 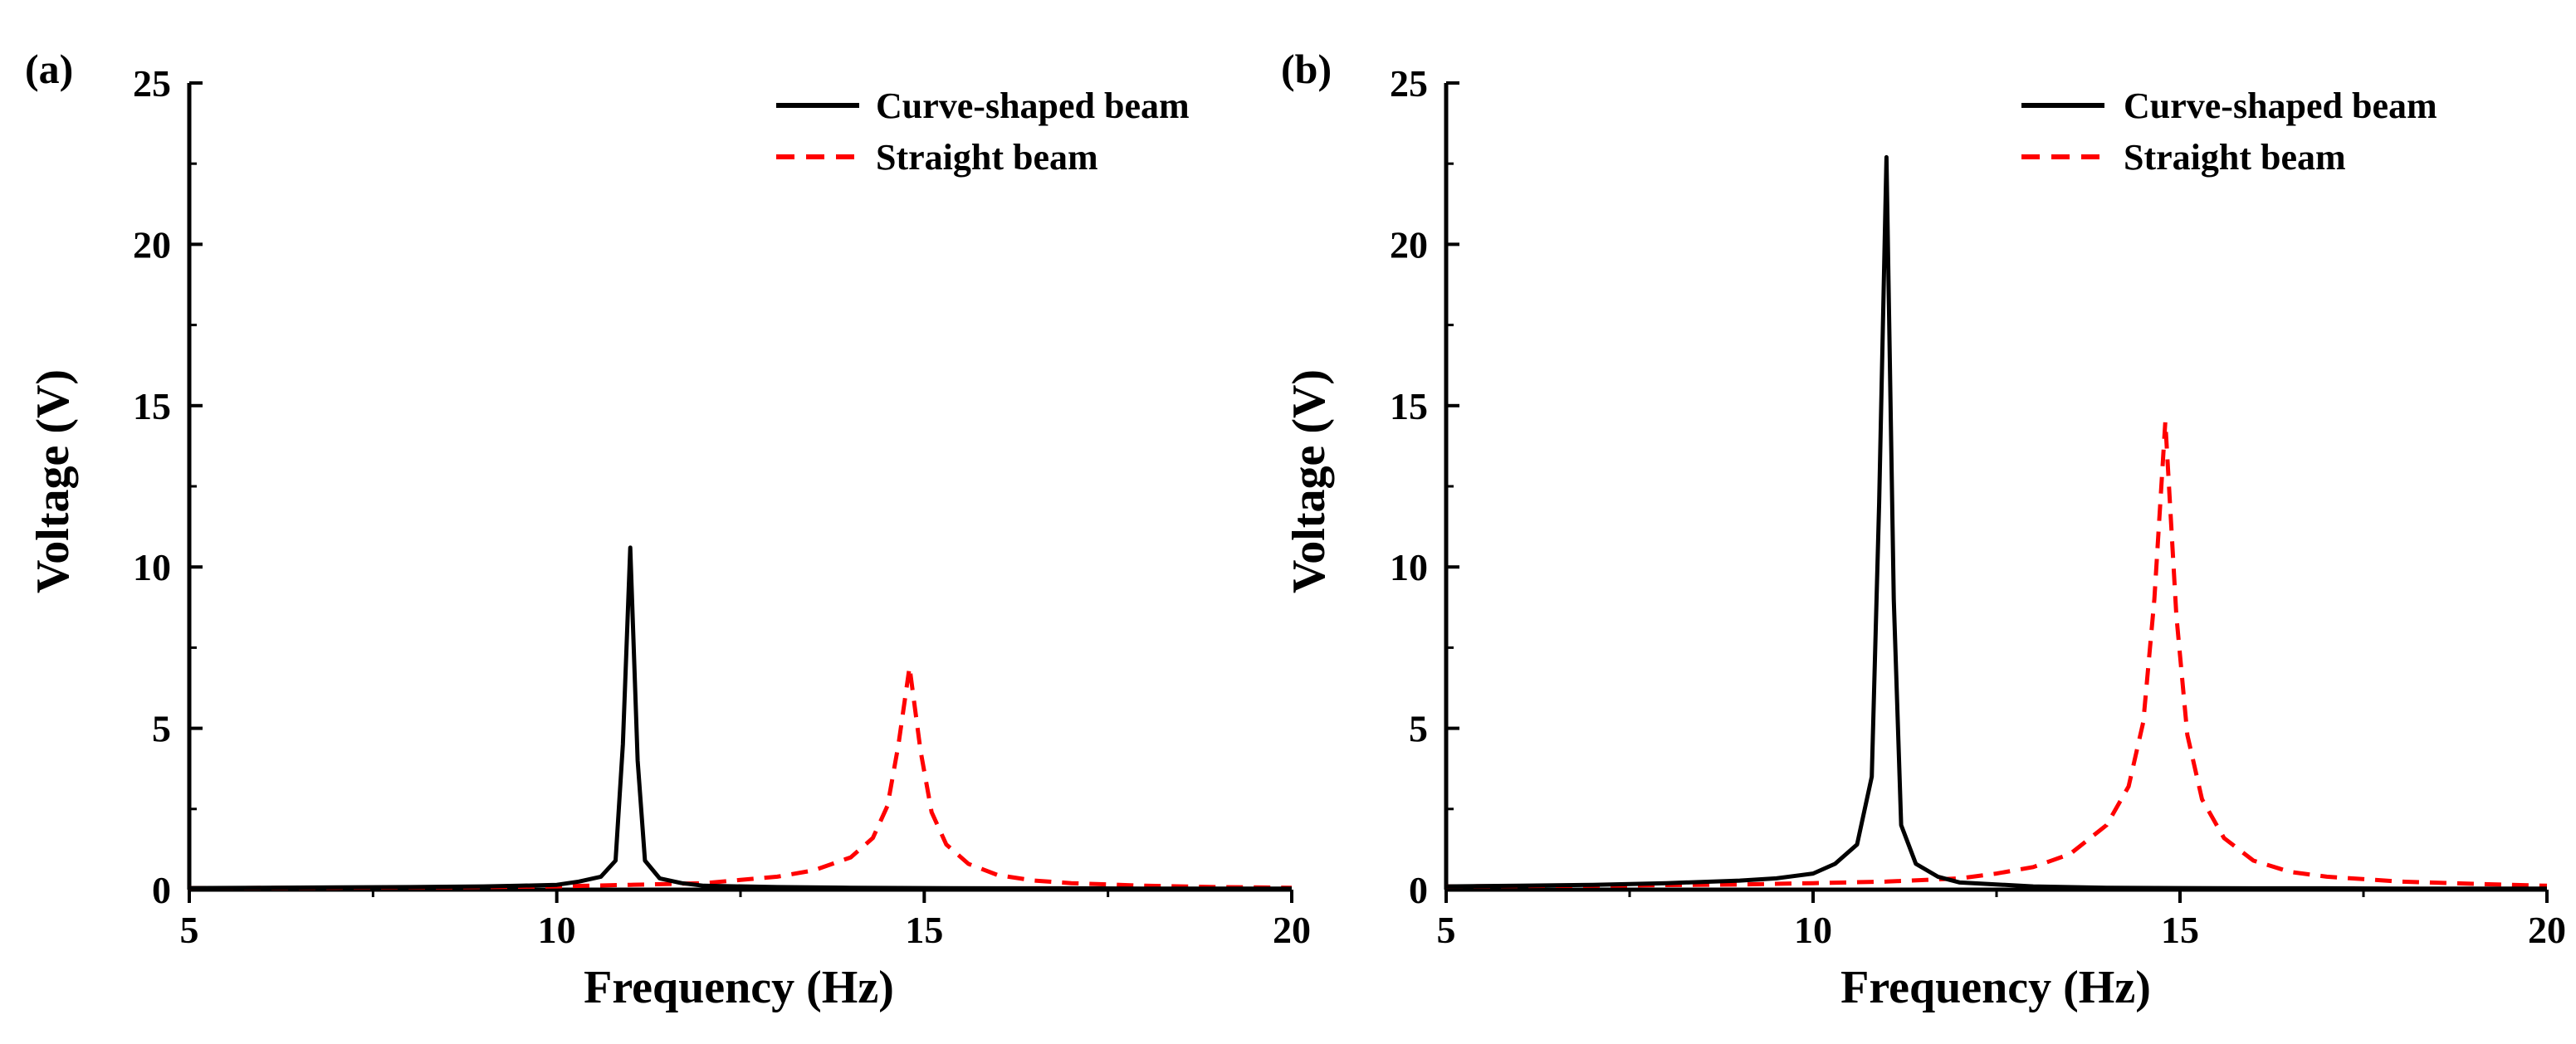 I want to click on series-line-curve-shaped-beam, so click(x=740, y=718).